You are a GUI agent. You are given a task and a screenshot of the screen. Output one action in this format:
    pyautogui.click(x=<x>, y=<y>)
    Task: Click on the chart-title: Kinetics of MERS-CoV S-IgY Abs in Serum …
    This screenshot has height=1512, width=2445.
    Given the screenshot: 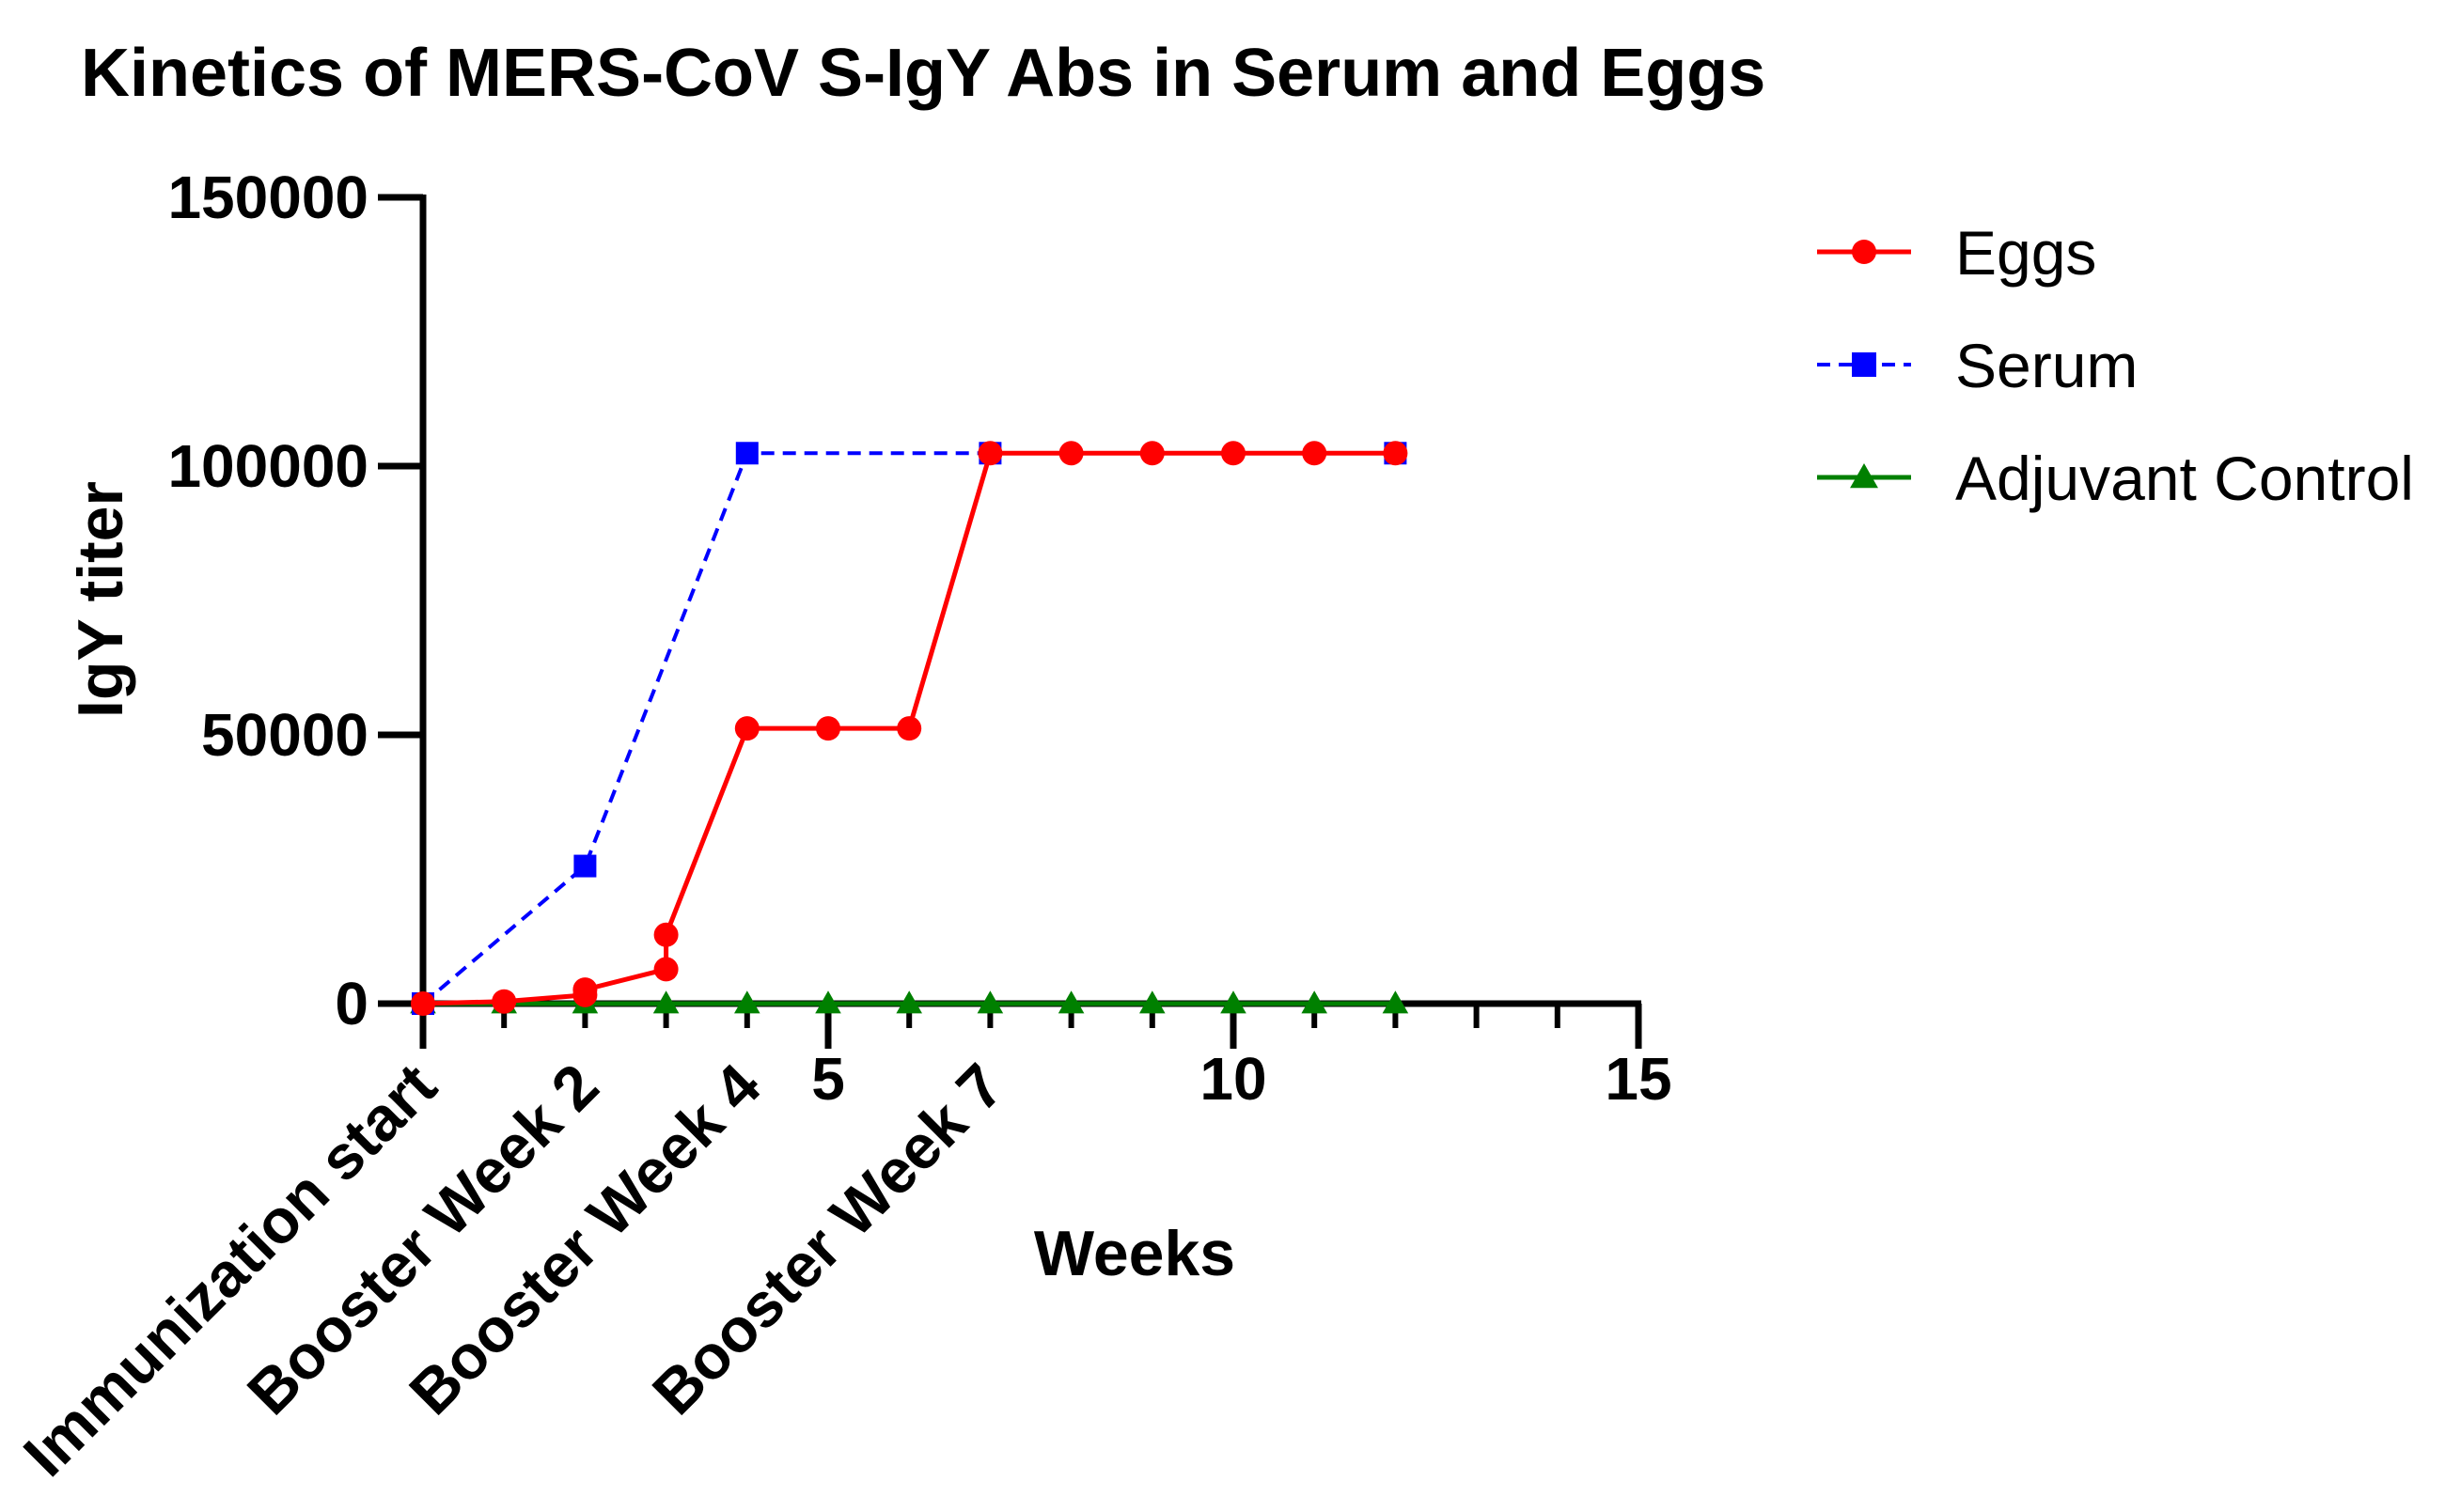 What is the action you would take?
    pyautogui.click(x=923, y=73)
    